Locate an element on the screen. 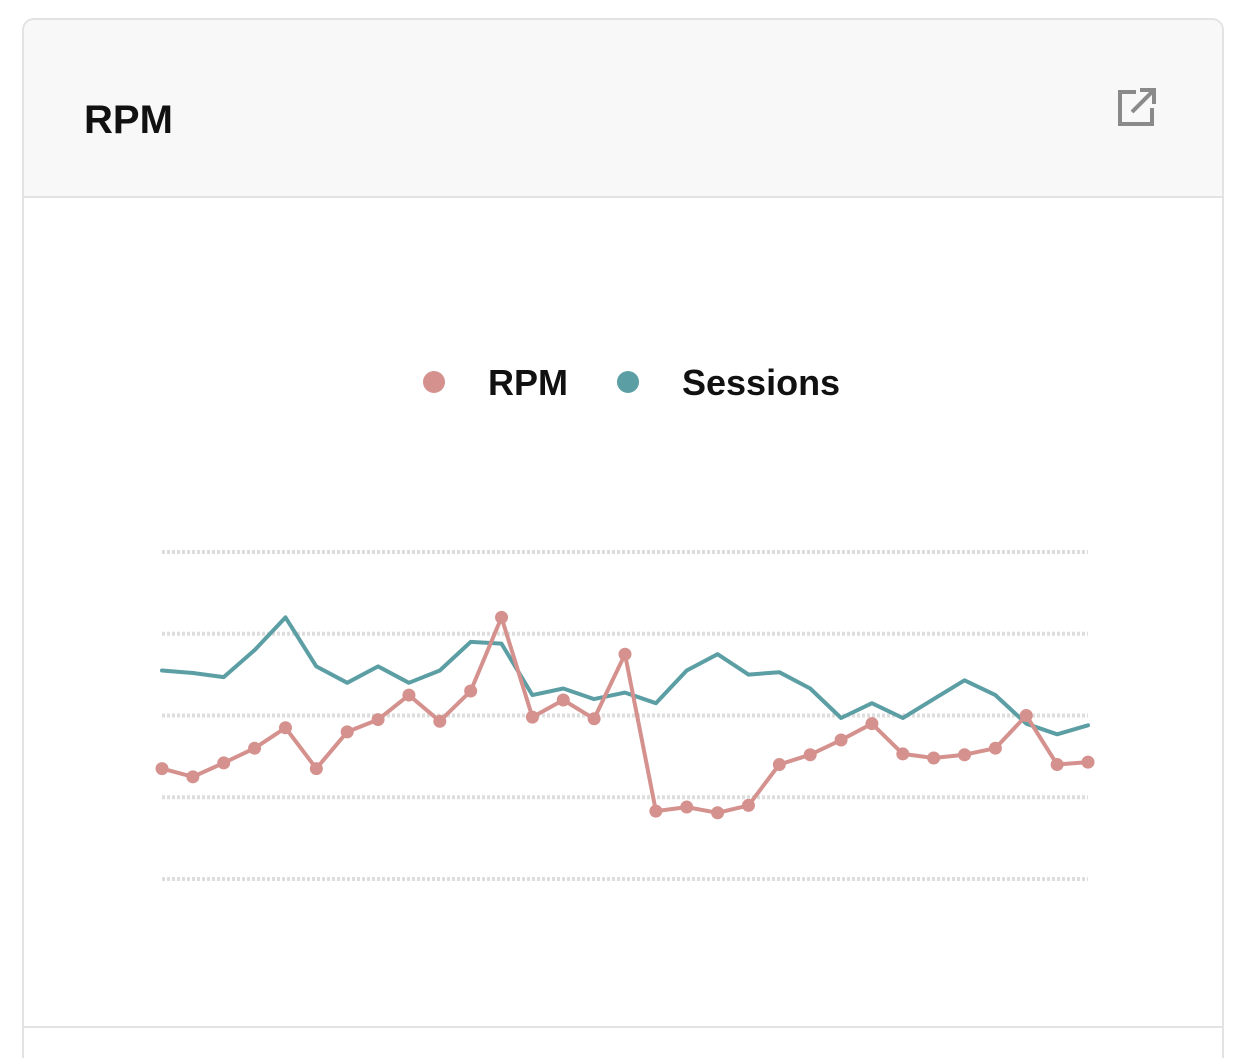  legend-marker-sessions is located at coordinates (628, 382).